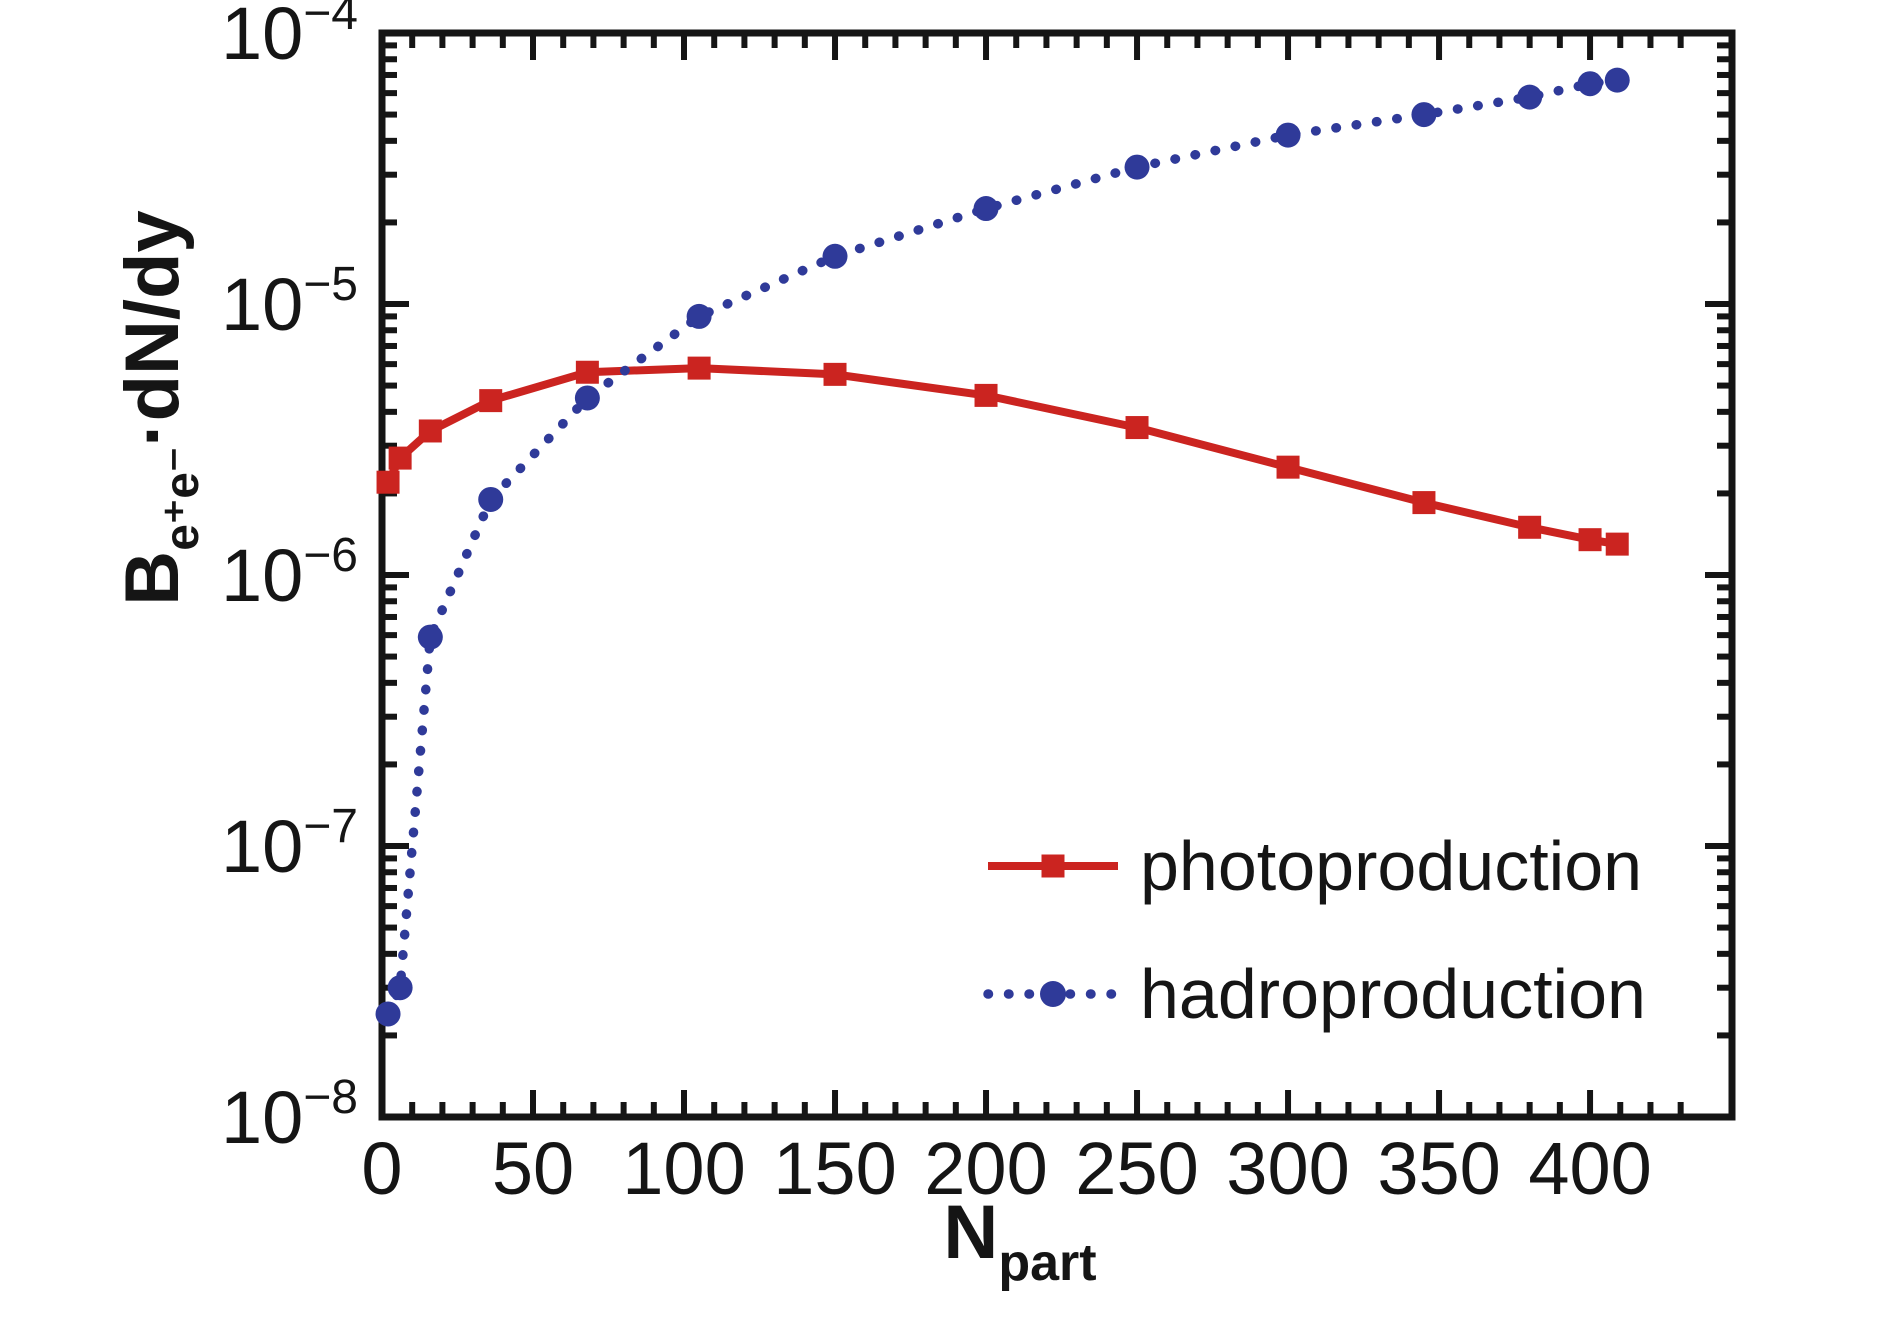 The height and width of the screenshot is (1331, 1890). I want to click on x-tick-label-150: 150, so click(834, 1168).